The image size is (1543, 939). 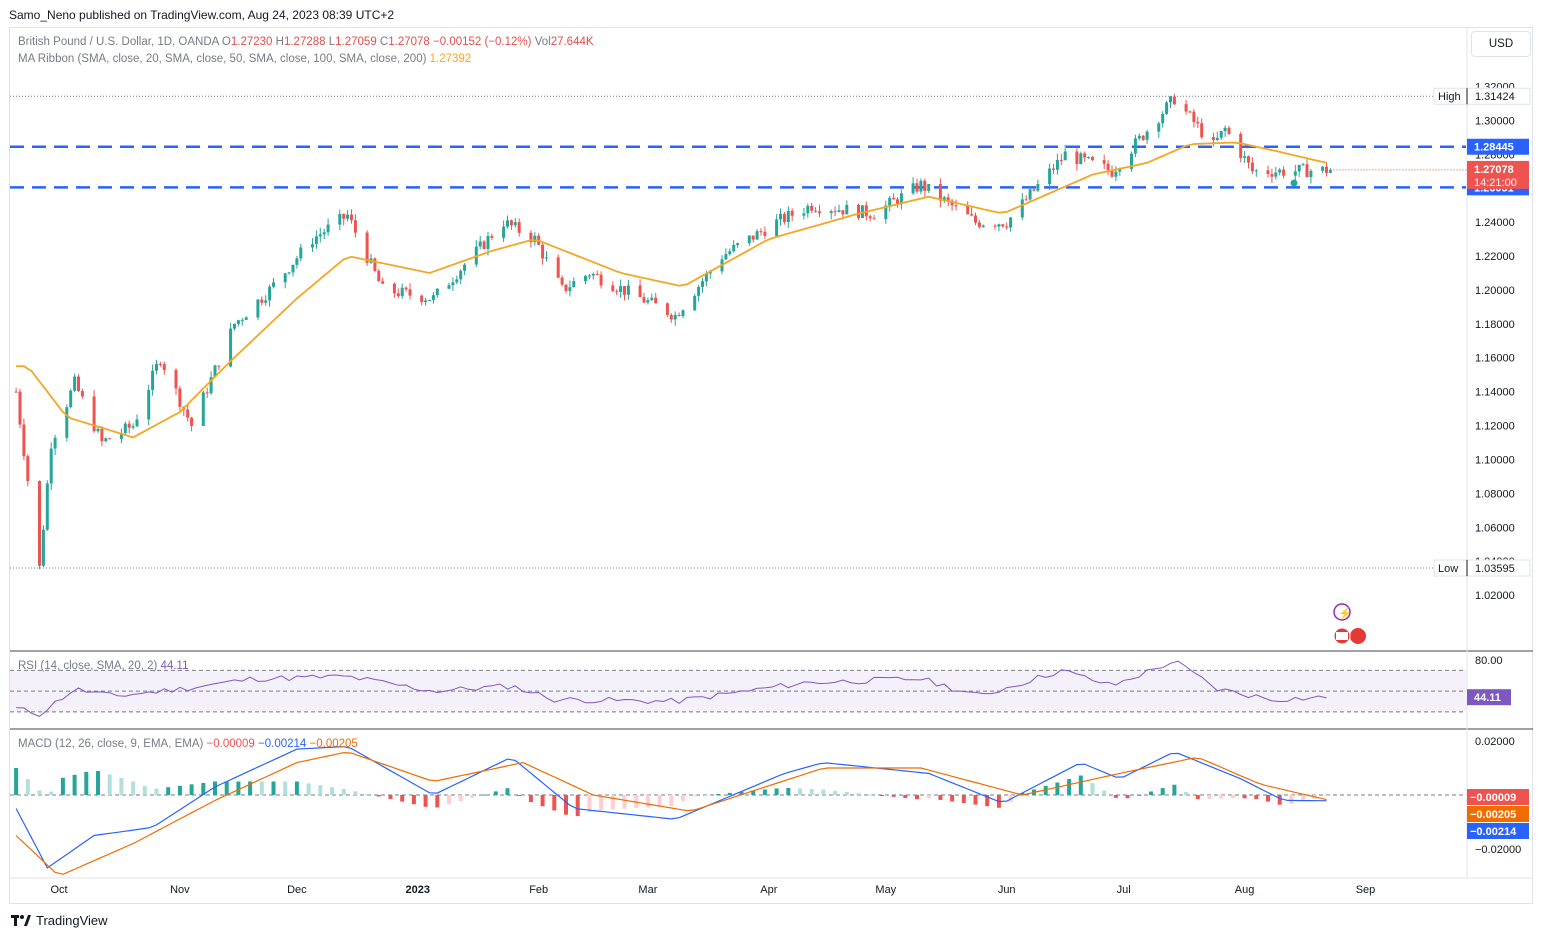 I want to click on high-label: H, so click(x=279, y=42).